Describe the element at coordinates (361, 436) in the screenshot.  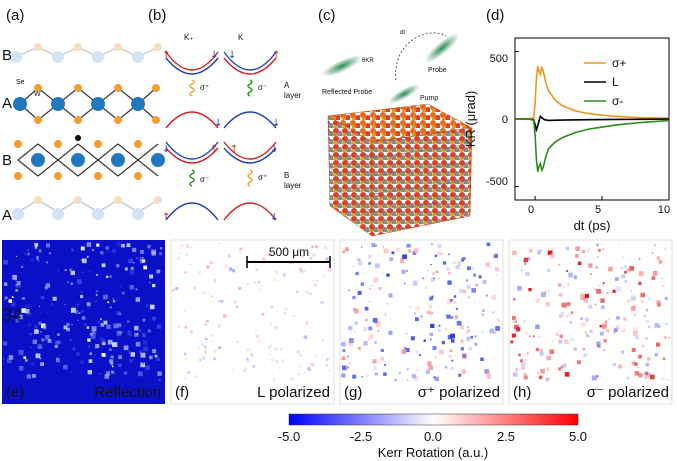
I see `colorbar-tick-1: -2.5` at that location.